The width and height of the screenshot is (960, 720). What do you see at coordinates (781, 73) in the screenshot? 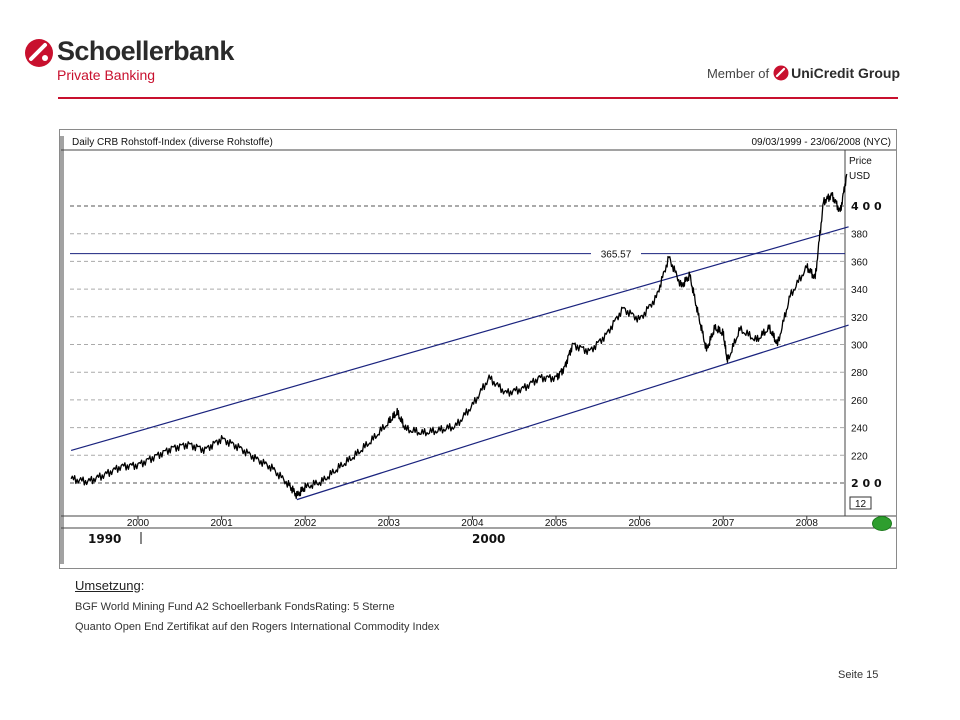
I see `unicredit-logo-icon` at bounding box center [781, 73].